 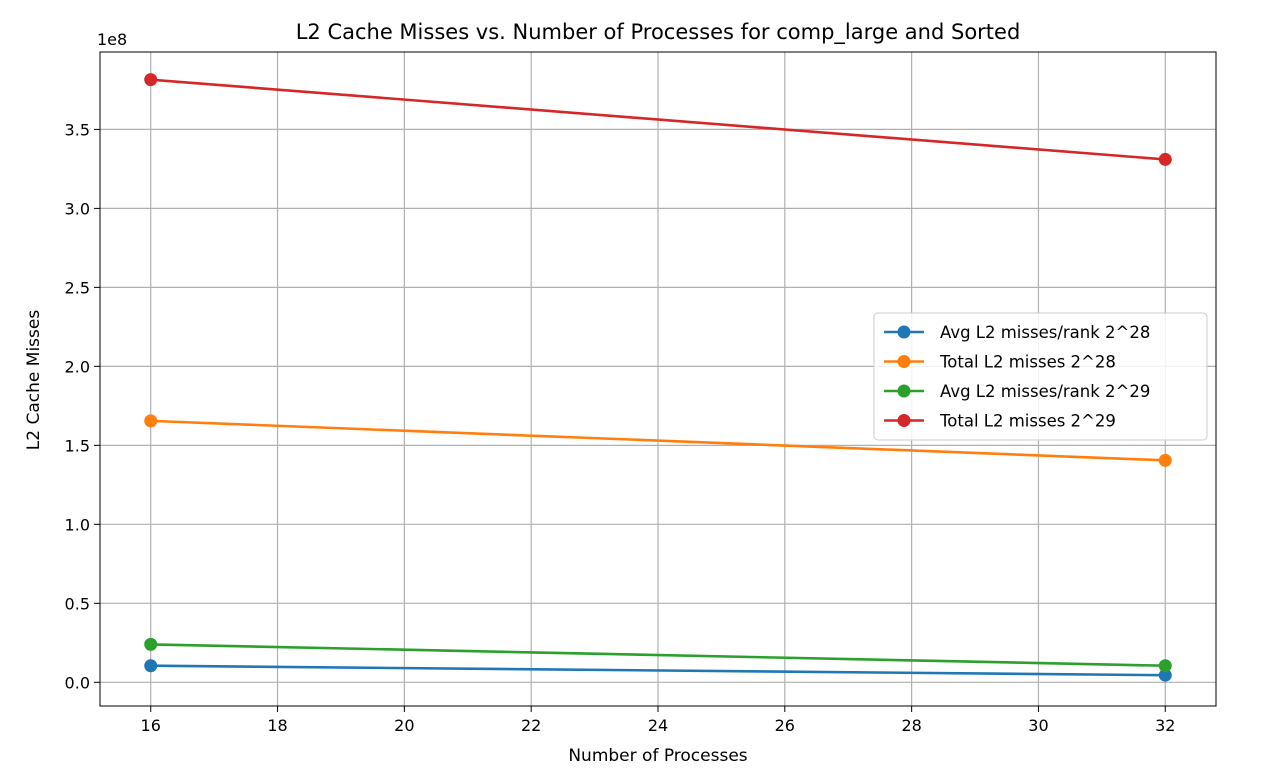 I want to click on y-tick-label: 0.5, so click(x=77, y=603).